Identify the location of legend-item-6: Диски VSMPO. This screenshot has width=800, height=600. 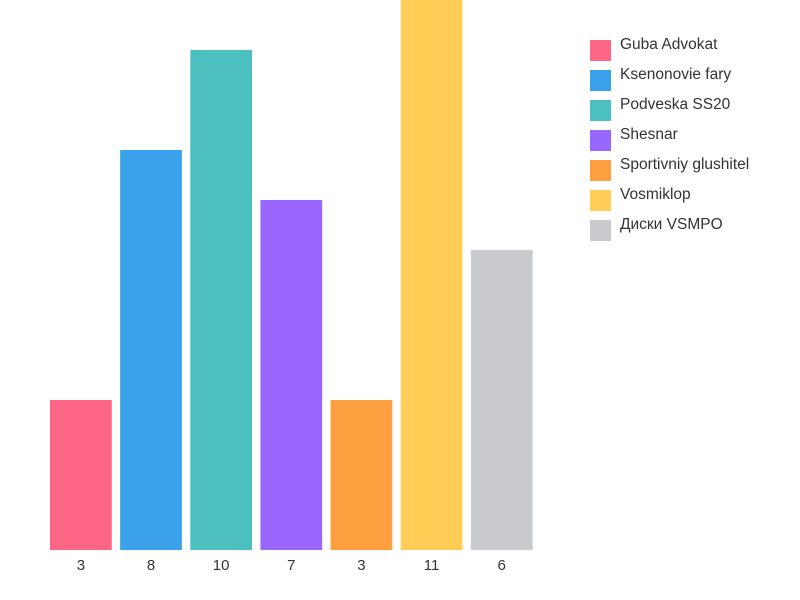
(669, 229).